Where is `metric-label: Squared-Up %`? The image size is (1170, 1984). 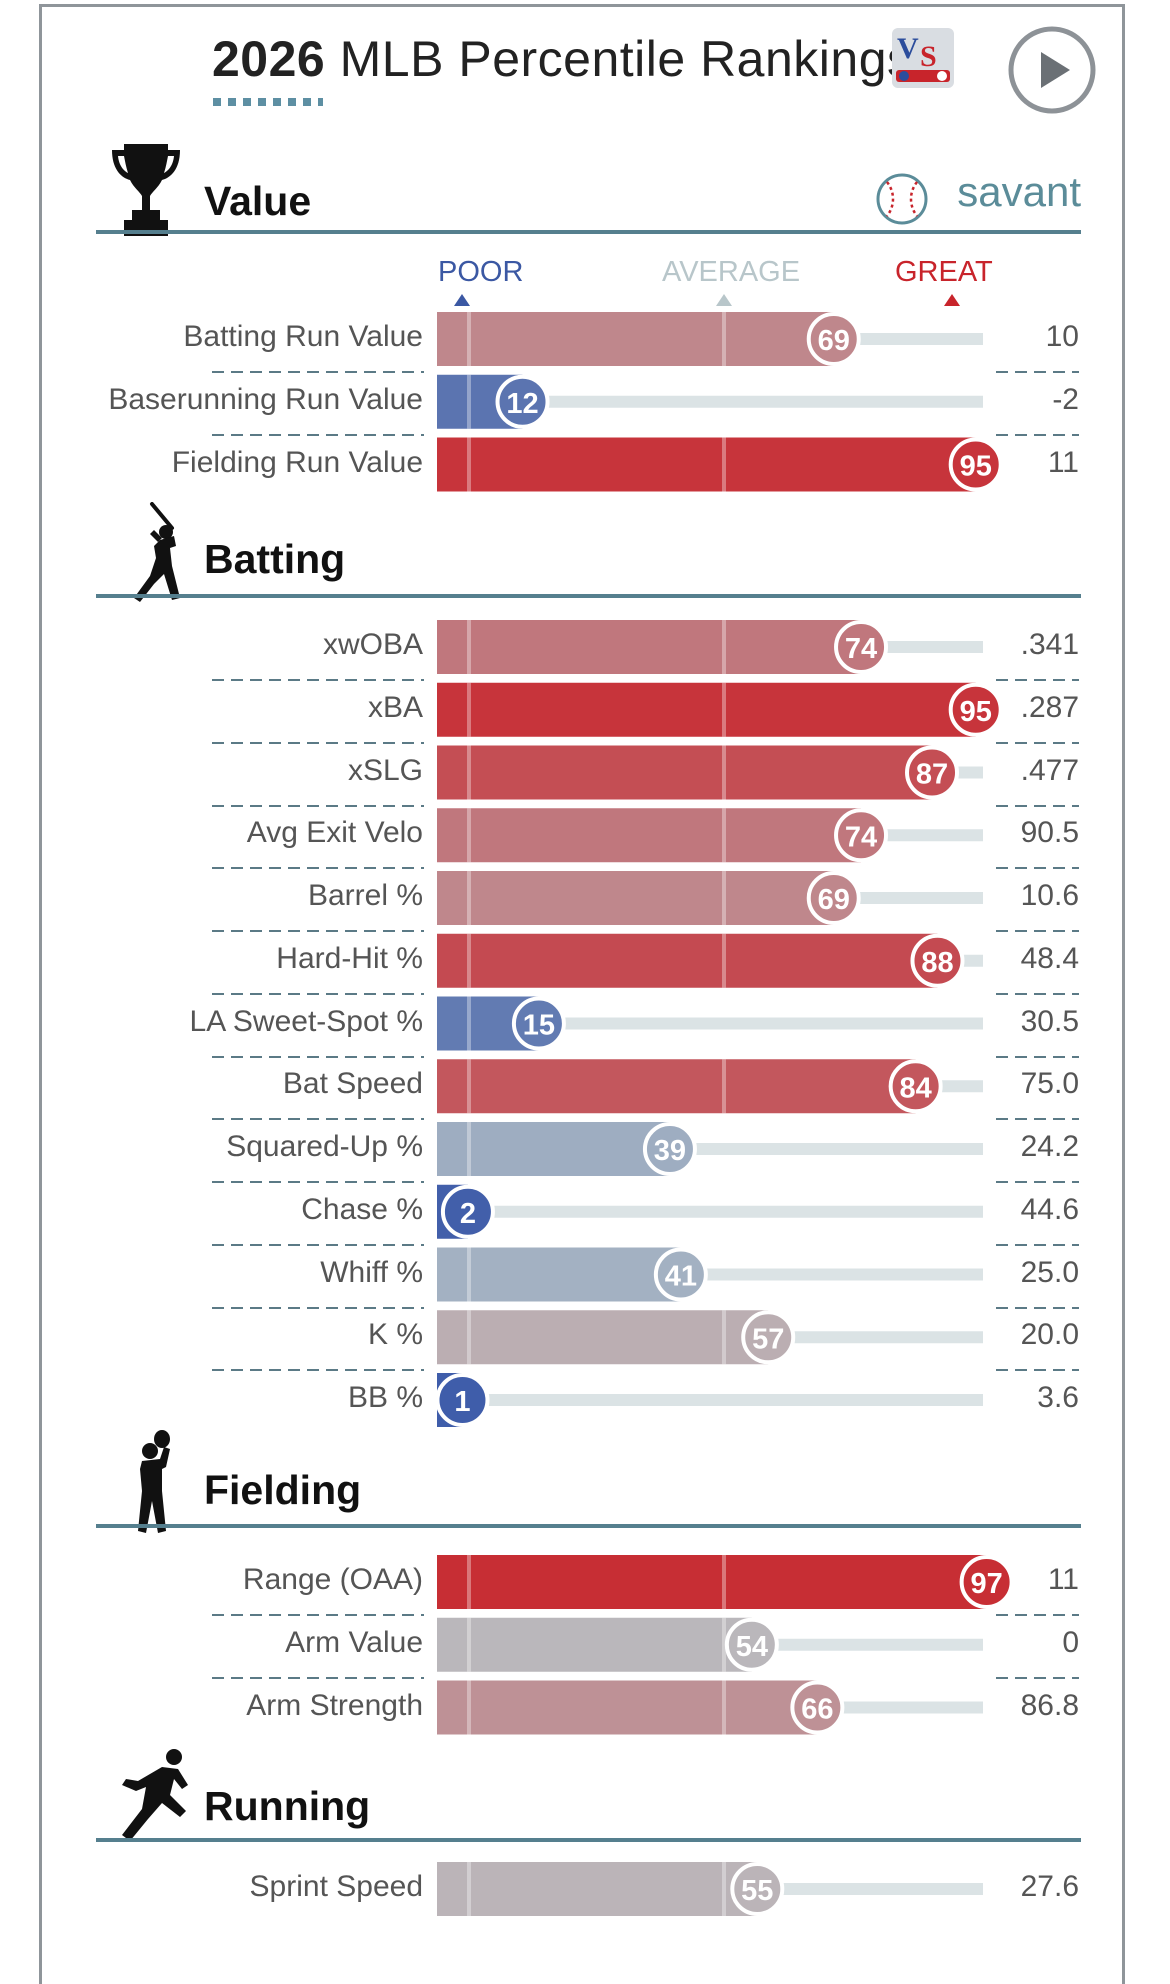 metric-label: Squared-Up % is located at coordinates (324, 1146).